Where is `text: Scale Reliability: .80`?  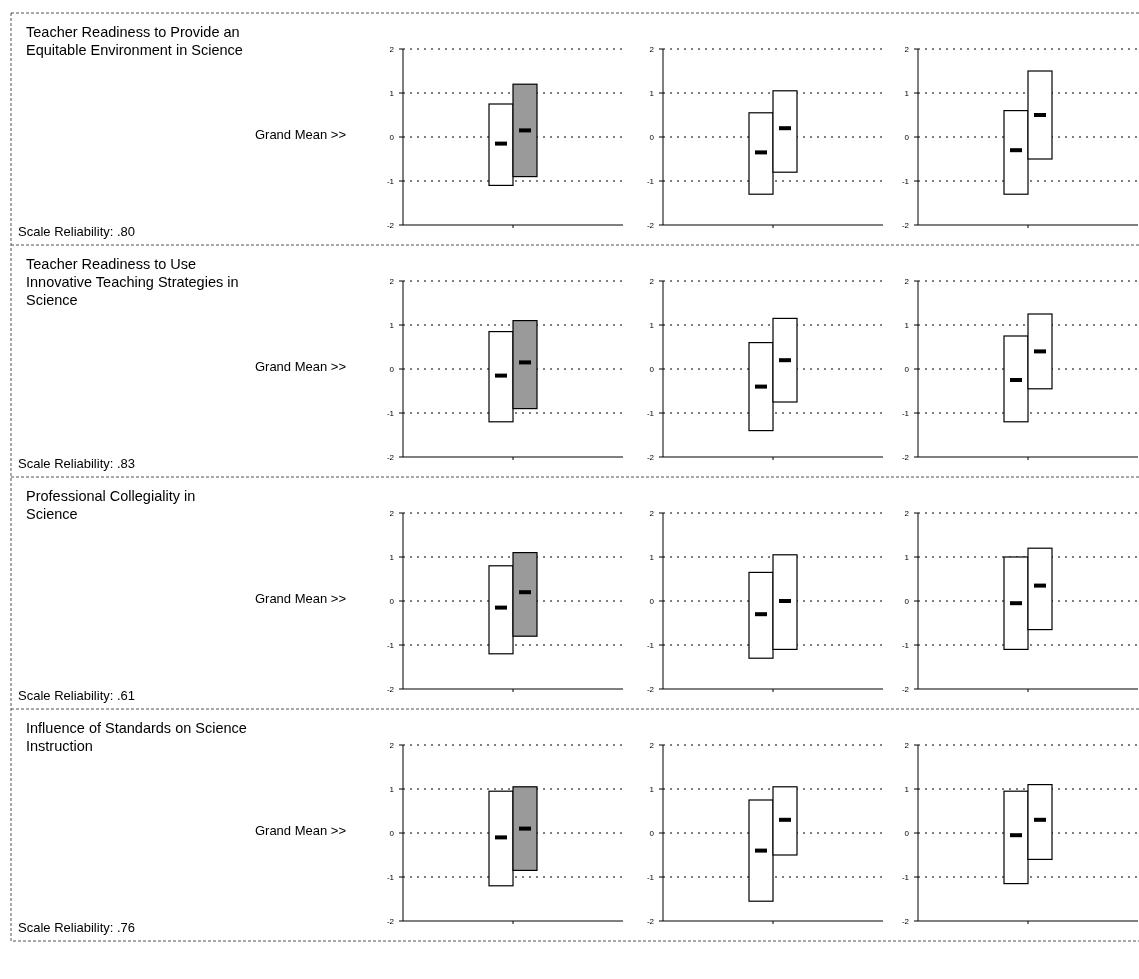 text: Scale Reliability: .80 is located at coordinates (77, 231).